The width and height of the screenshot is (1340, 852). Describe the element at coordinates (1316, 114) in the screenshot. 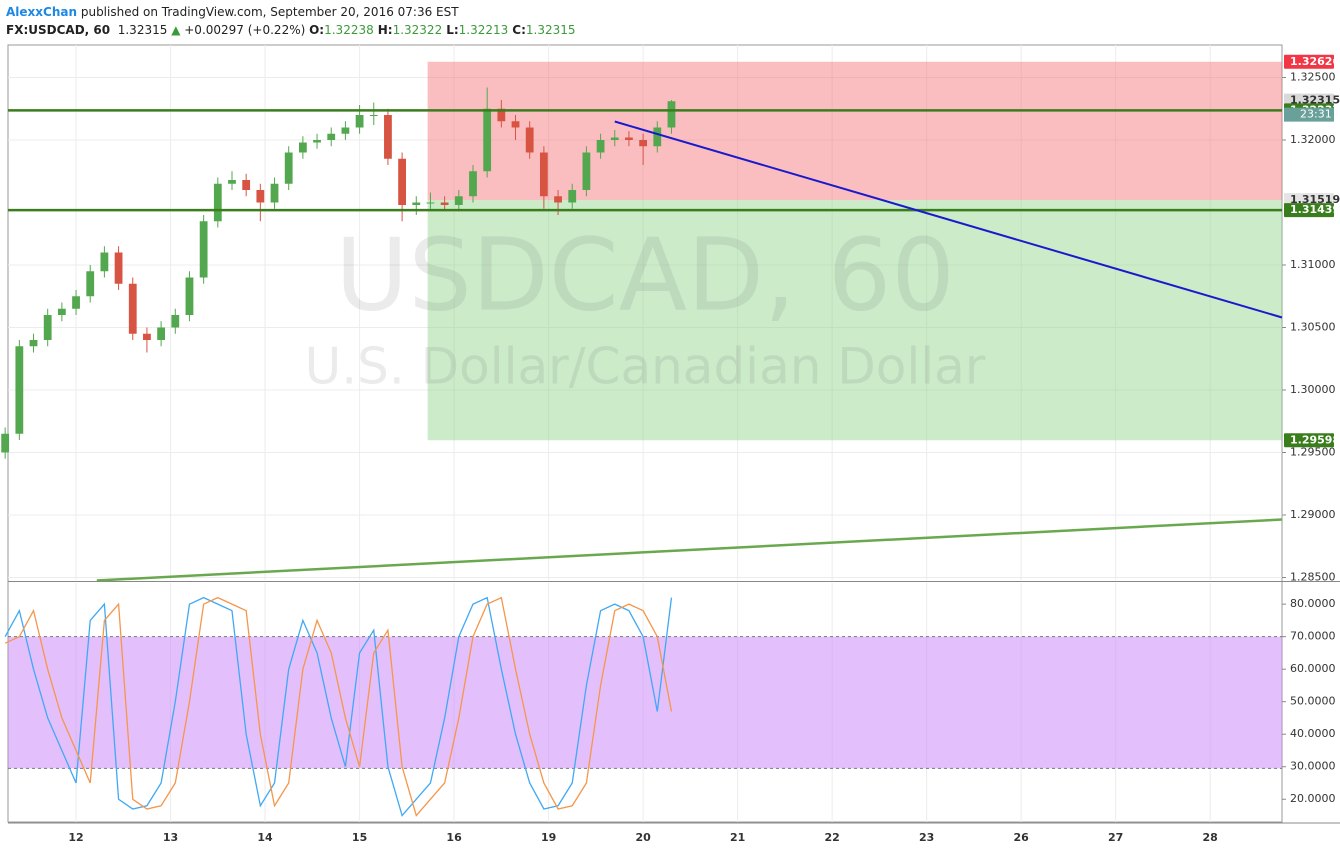

I see `countdown: 23:31` at that location.